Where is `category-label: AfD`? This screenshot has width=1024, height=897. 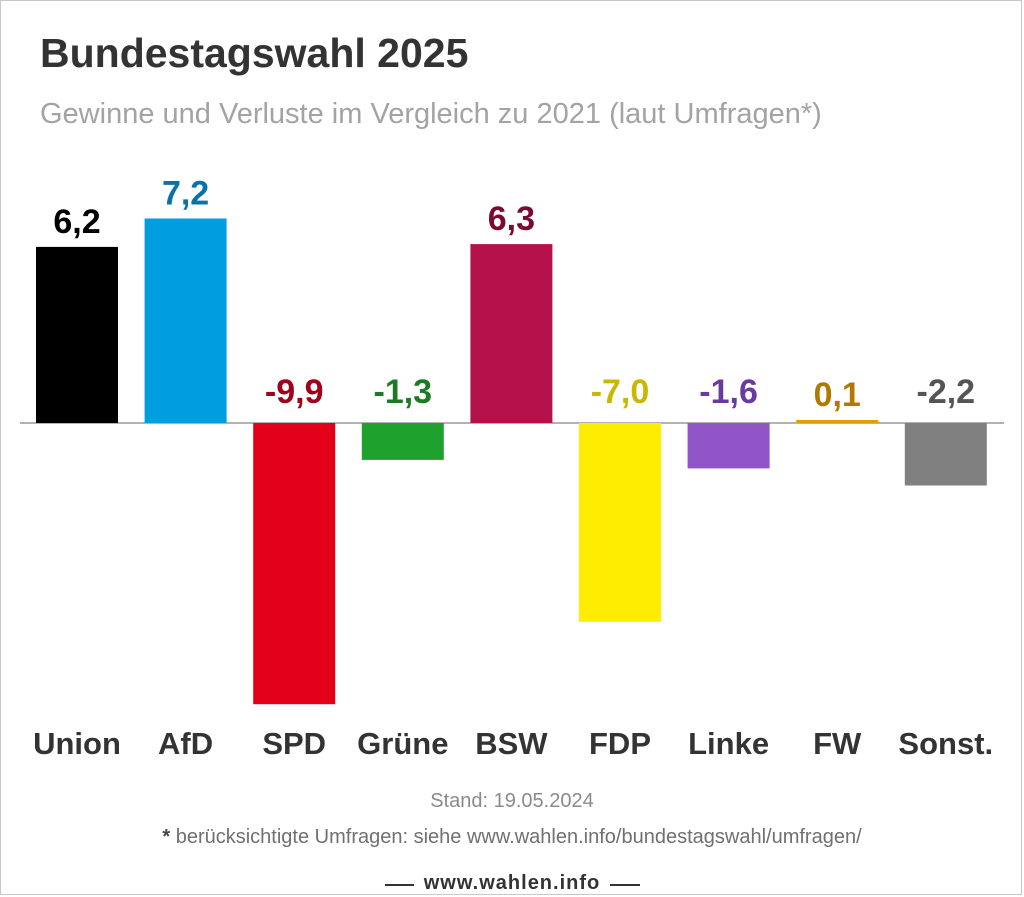 category-label: AfD is located at coordinates (185, 743).